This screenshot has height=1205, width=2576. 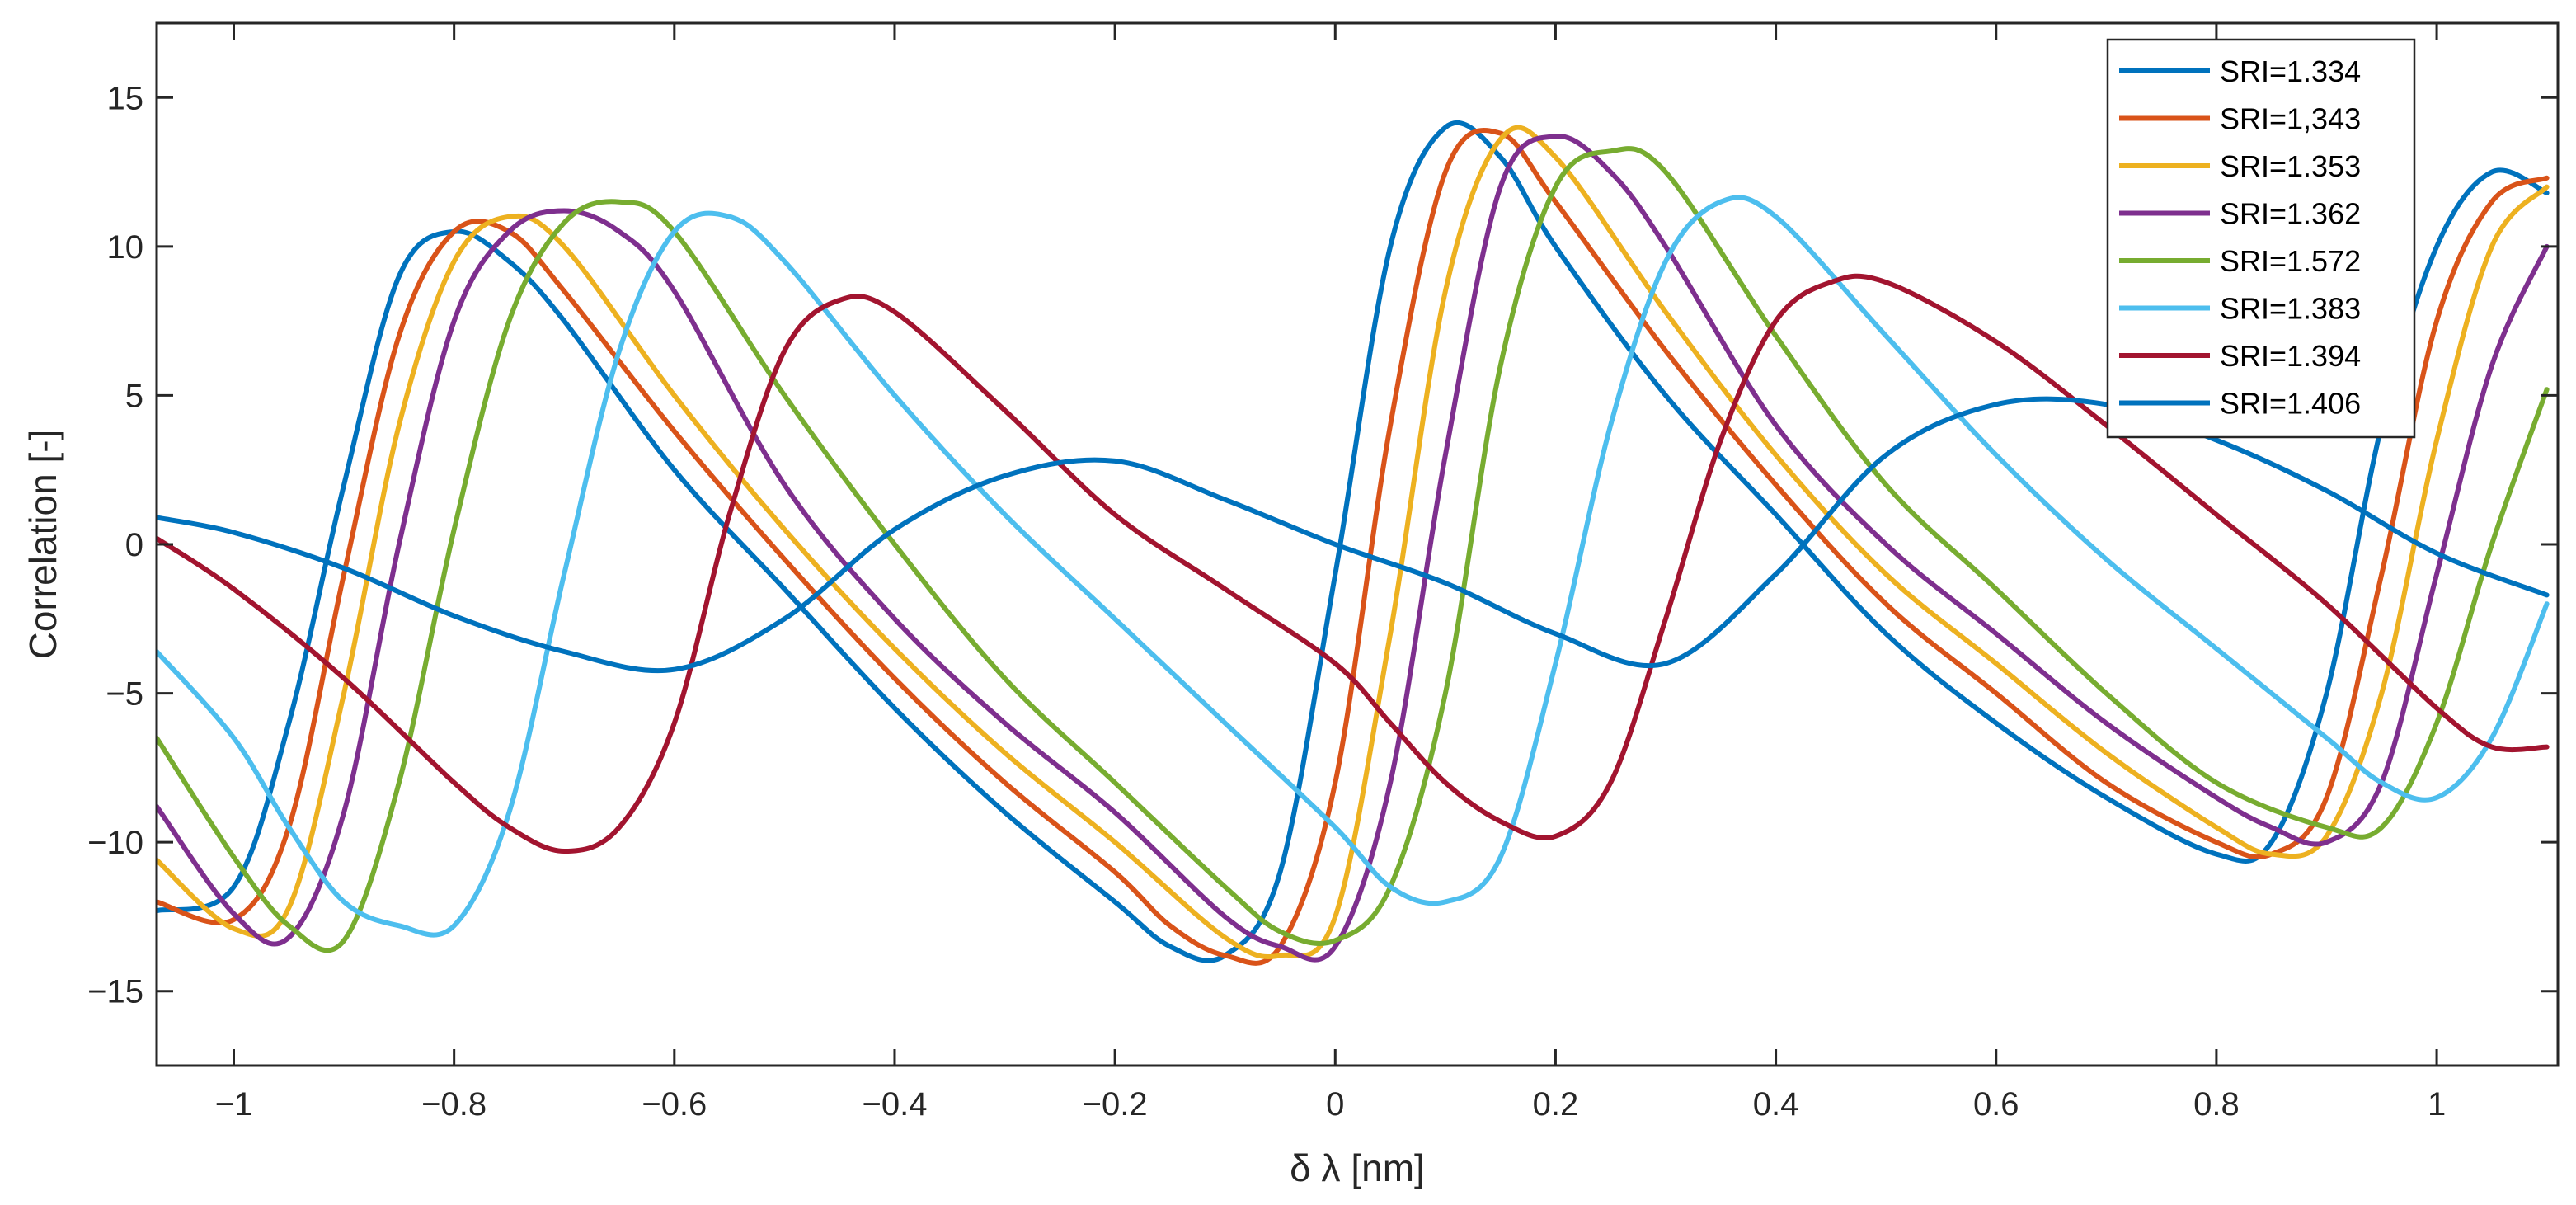 I want to click on legend-entry-label: SRI=1.394, so click(x=2290, y=356).